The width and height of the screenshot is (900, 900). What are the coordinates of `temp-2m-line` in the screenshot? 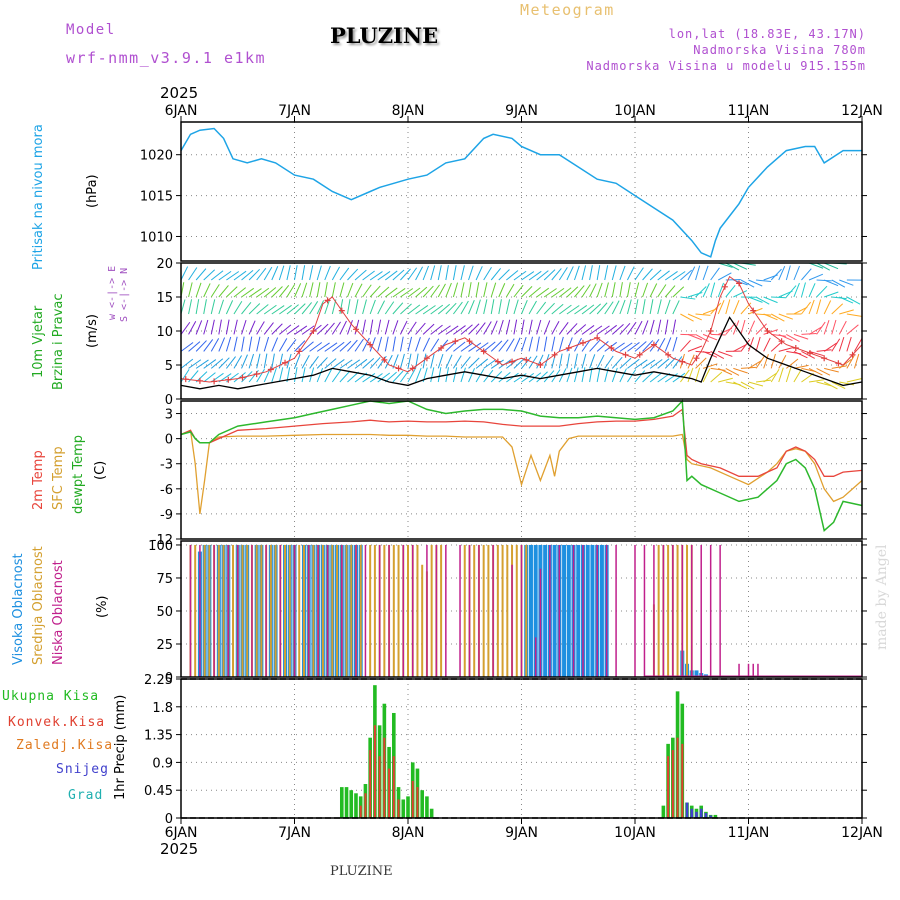 It's located at (521, 442).